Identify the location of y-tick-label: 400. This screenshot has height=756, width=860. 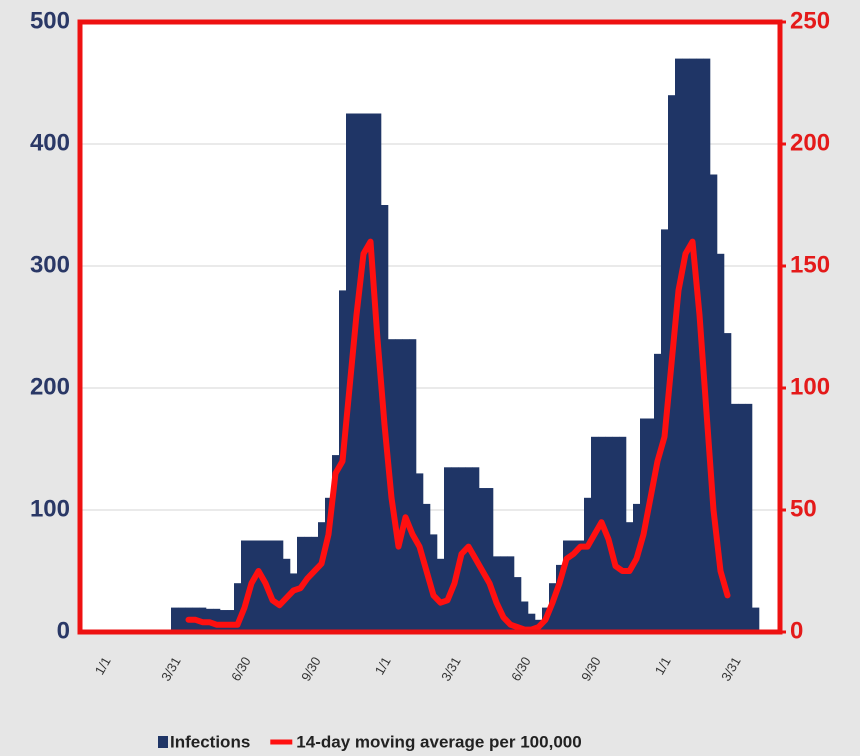
(50, 142).